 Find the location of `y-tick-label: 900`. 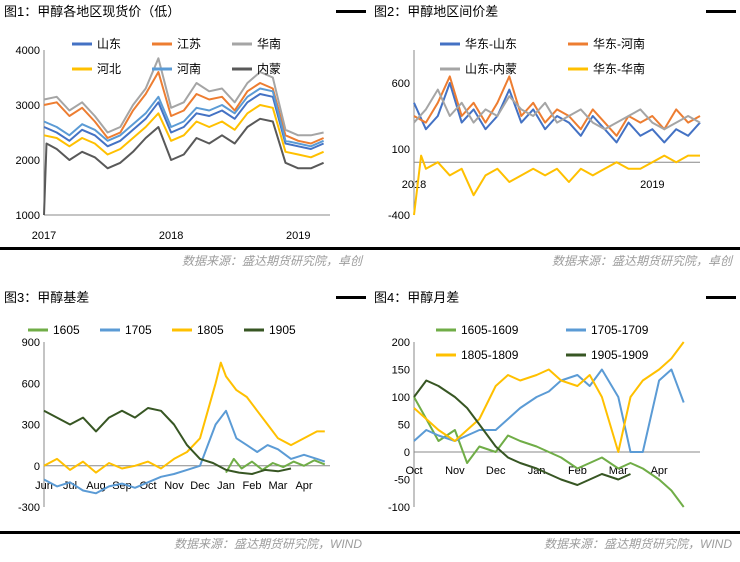

y-tick-label: 900 is located at coordinates (31, 343).